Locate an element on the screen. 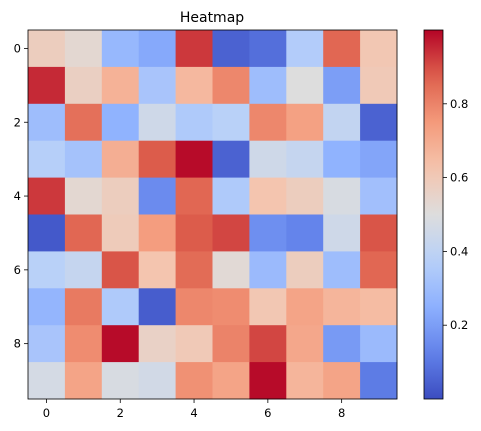 The width and height of the screenshot is (481, 431). heatmap-cell-r2-c1 is located at coordinates (83, 122).